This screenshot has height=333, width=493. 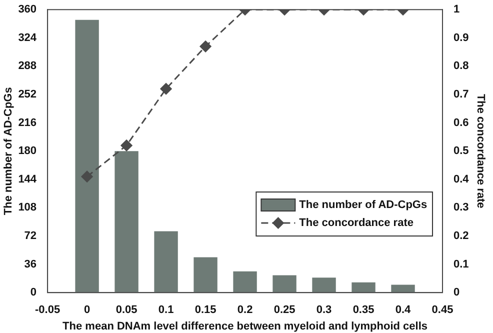 What do you see at coordinates (27, 151) in the screenshot?
I see `y-tick-label: 180` at bounding box center [27, 151].